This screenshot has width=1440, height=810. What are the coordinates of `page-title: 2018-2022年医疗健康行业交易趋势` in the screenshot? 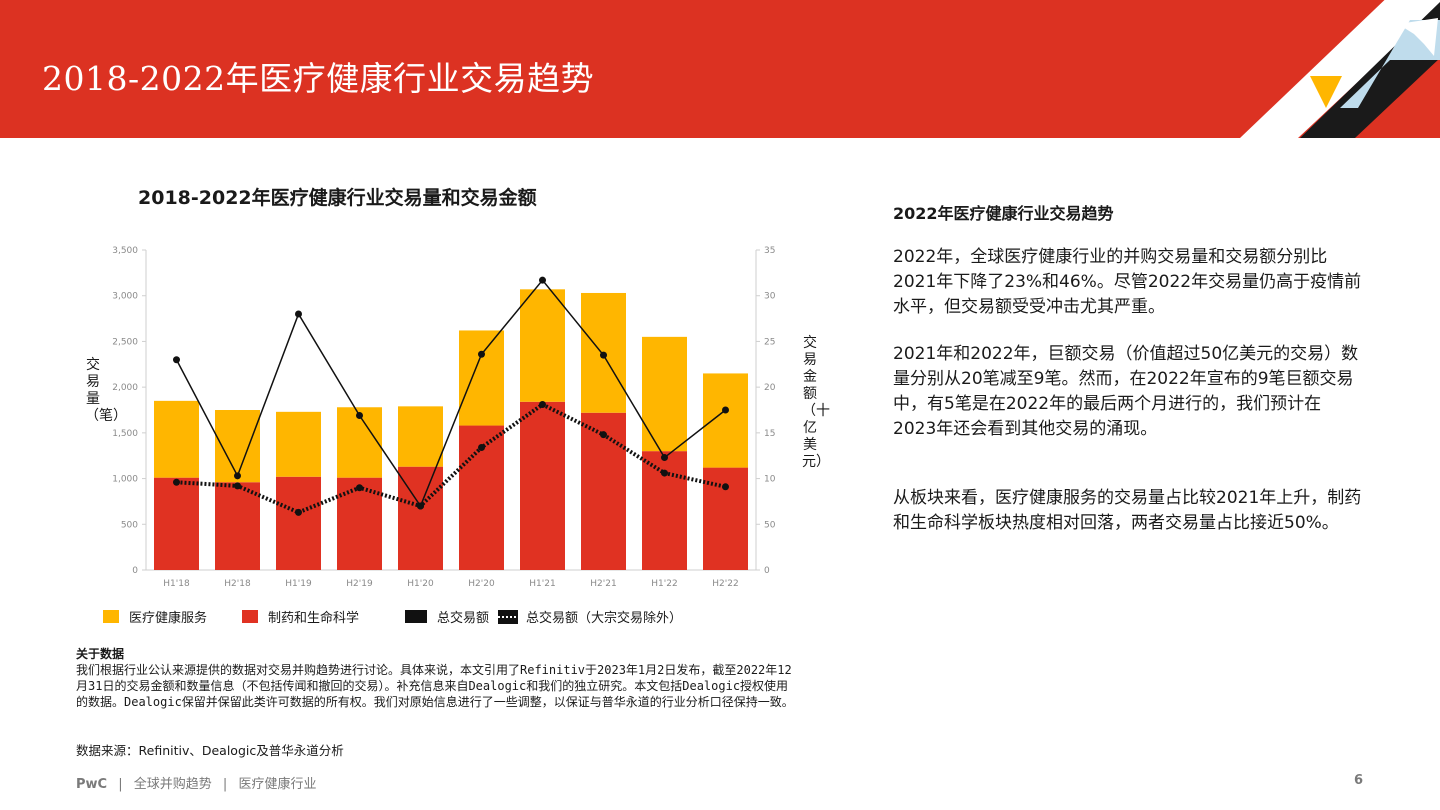 It's located at (318, 78).